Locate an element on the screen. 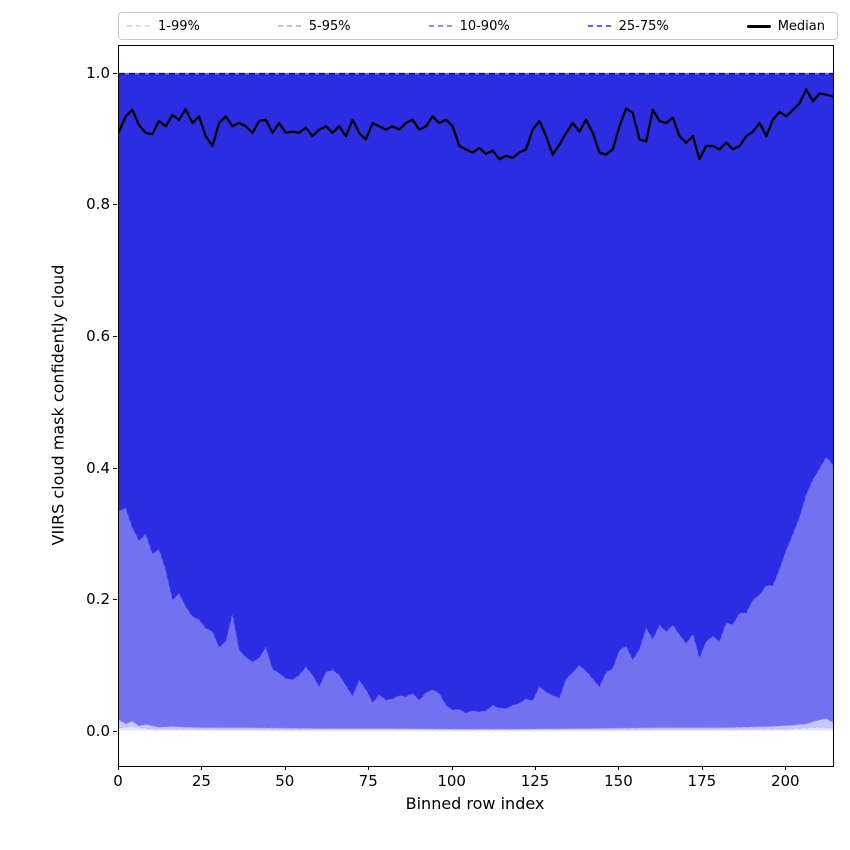 This screenshot has height=850, width=850. y-tick-label: 0.0 is located at coordinates (98, 730).